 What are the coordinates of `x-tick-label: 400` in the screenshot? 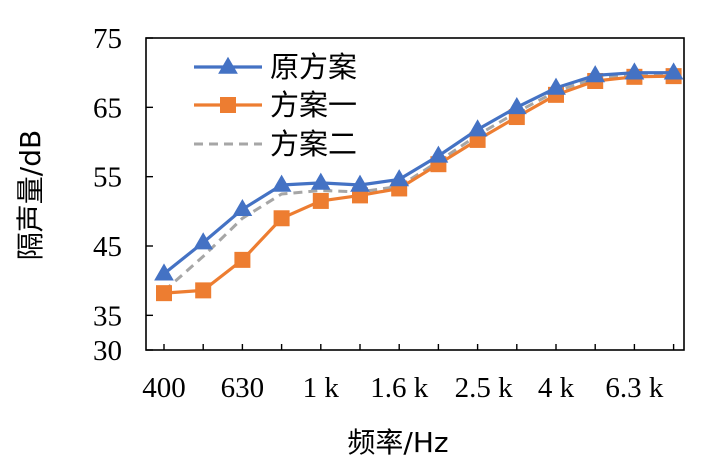 It's located at (164, 388).